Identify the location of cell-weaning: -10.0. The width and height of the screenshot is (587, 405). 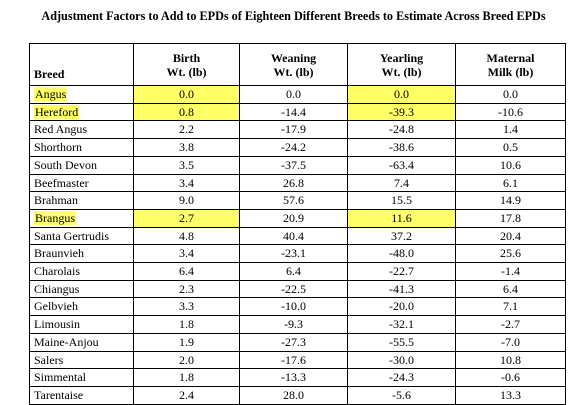
(293, 307).